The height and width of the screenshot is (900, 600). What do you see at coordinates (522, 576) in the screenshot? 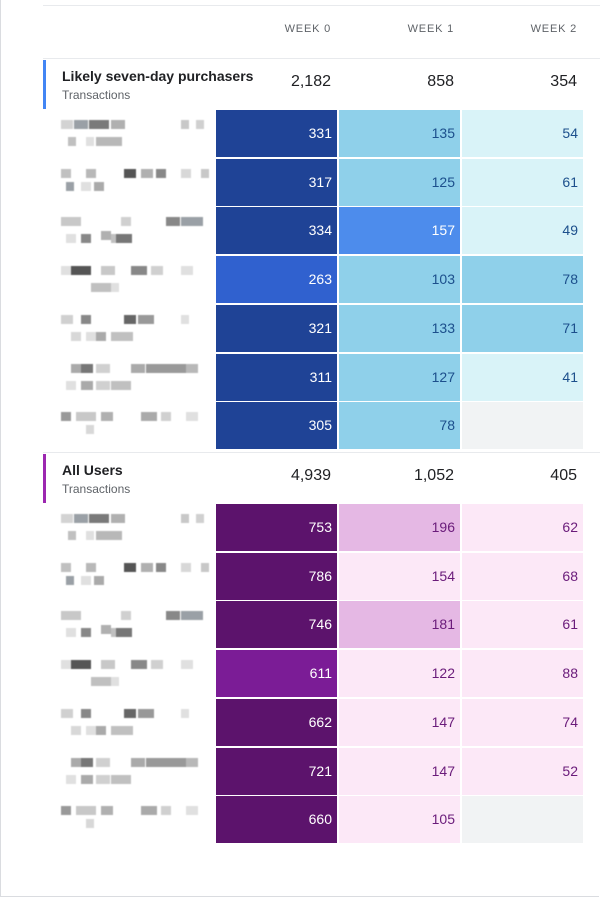
I see `cohort-cell-r1-w2: 68` at bounding box center [522, 576].